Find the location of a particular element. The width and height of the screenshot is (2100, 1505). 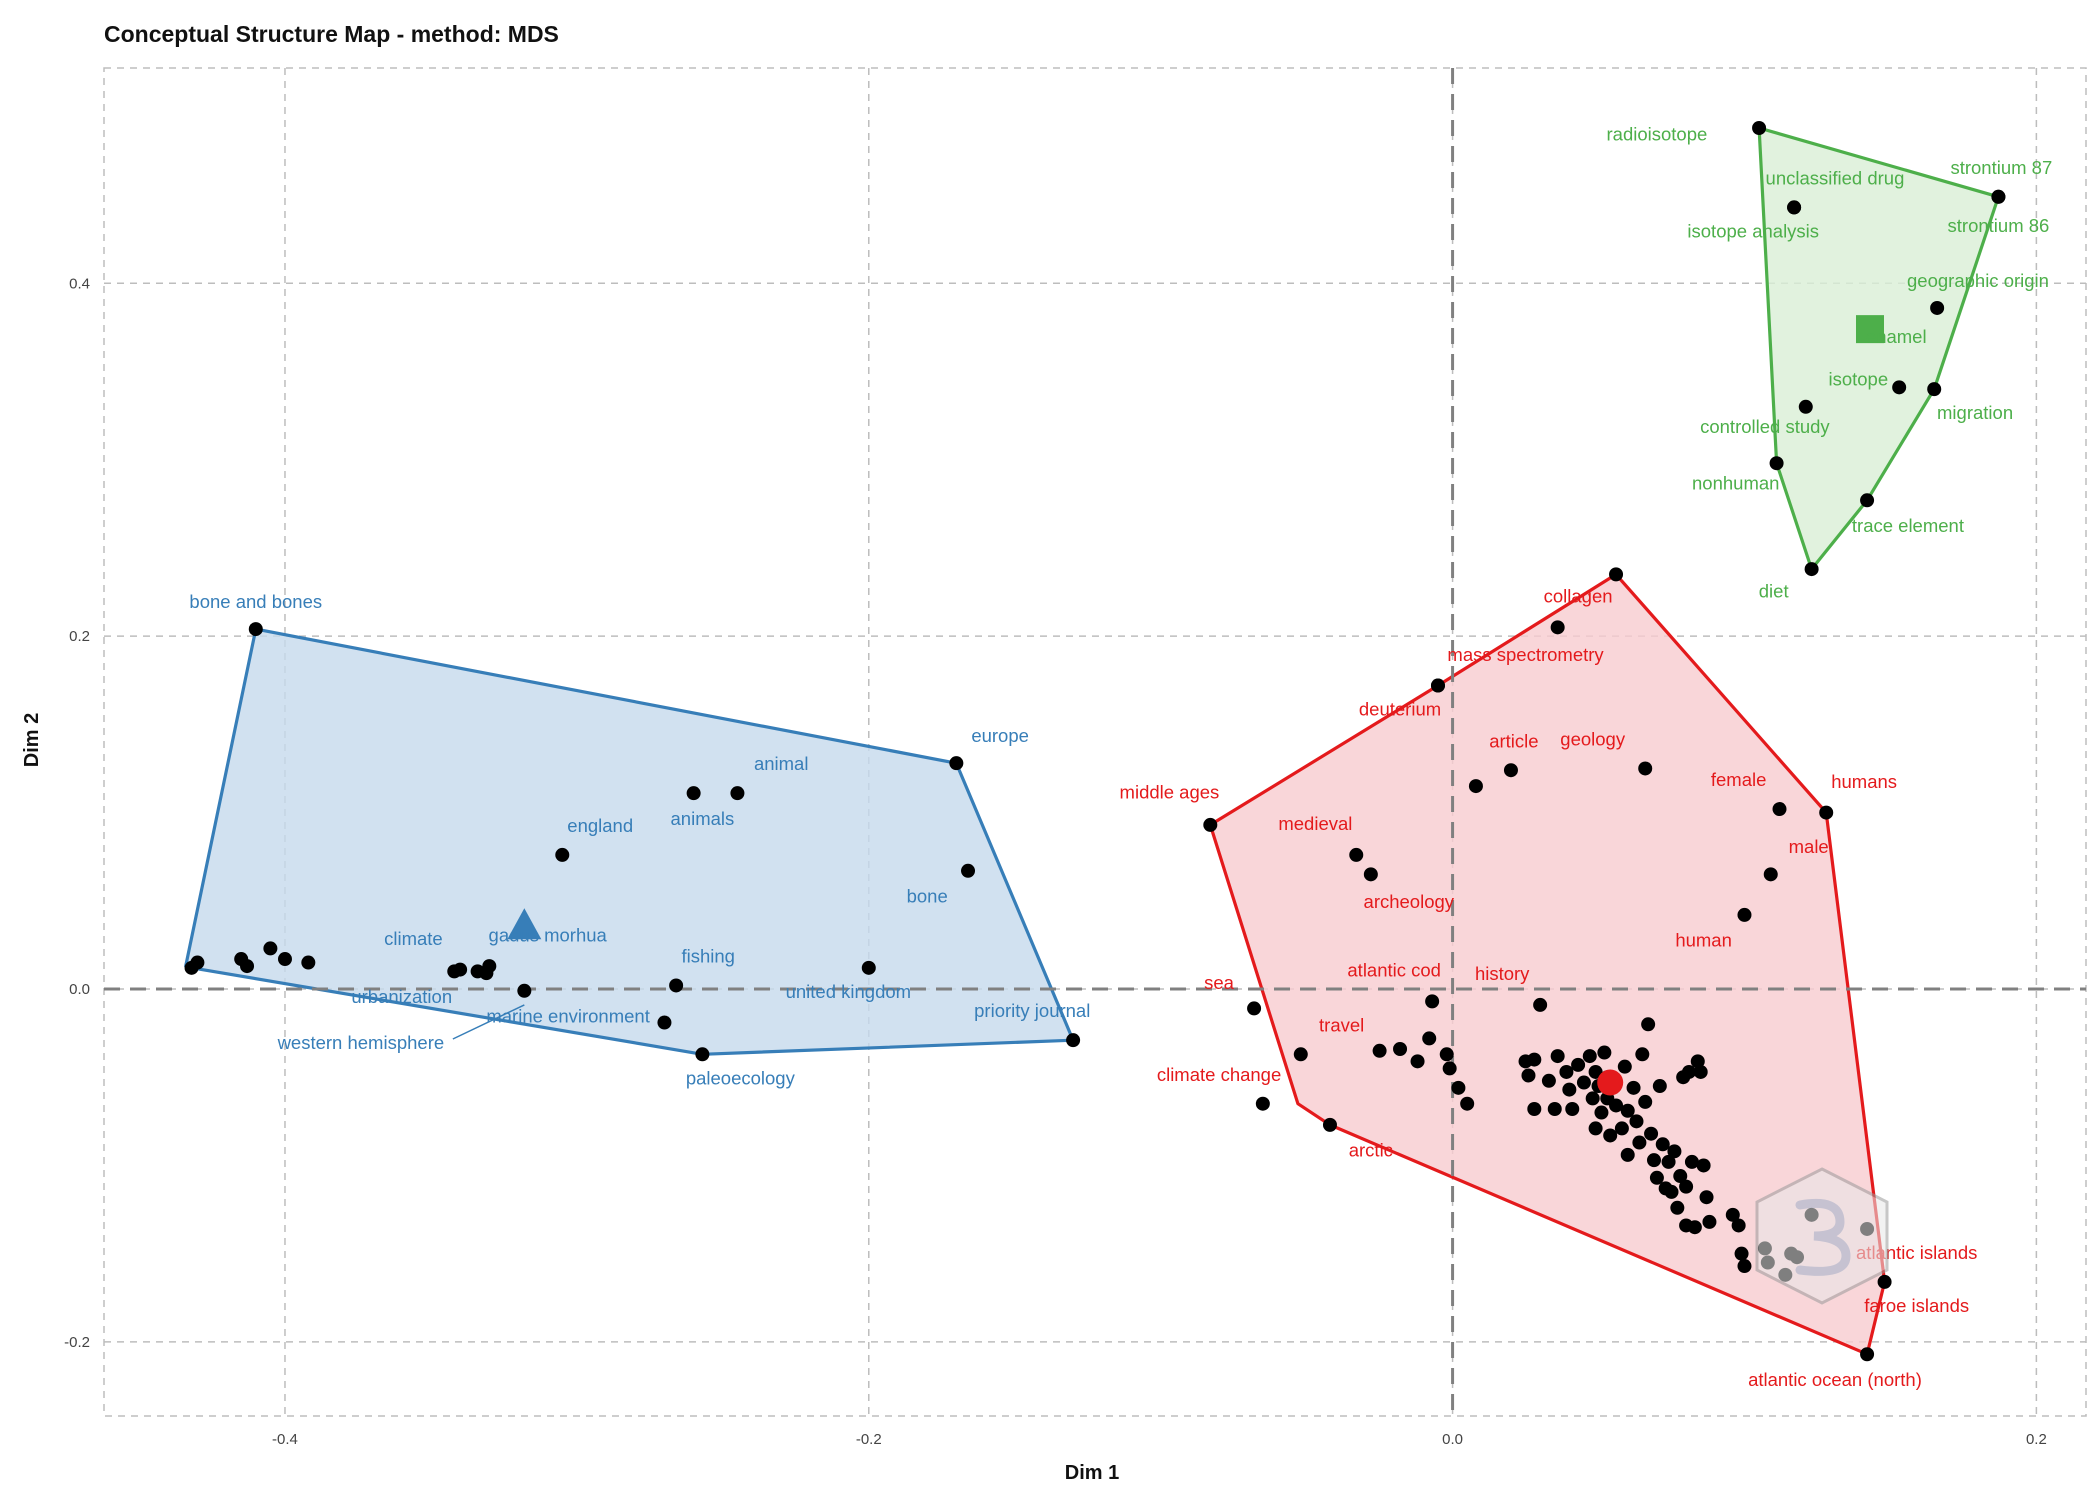

point-label: article is located at coordinates (1513, 740).